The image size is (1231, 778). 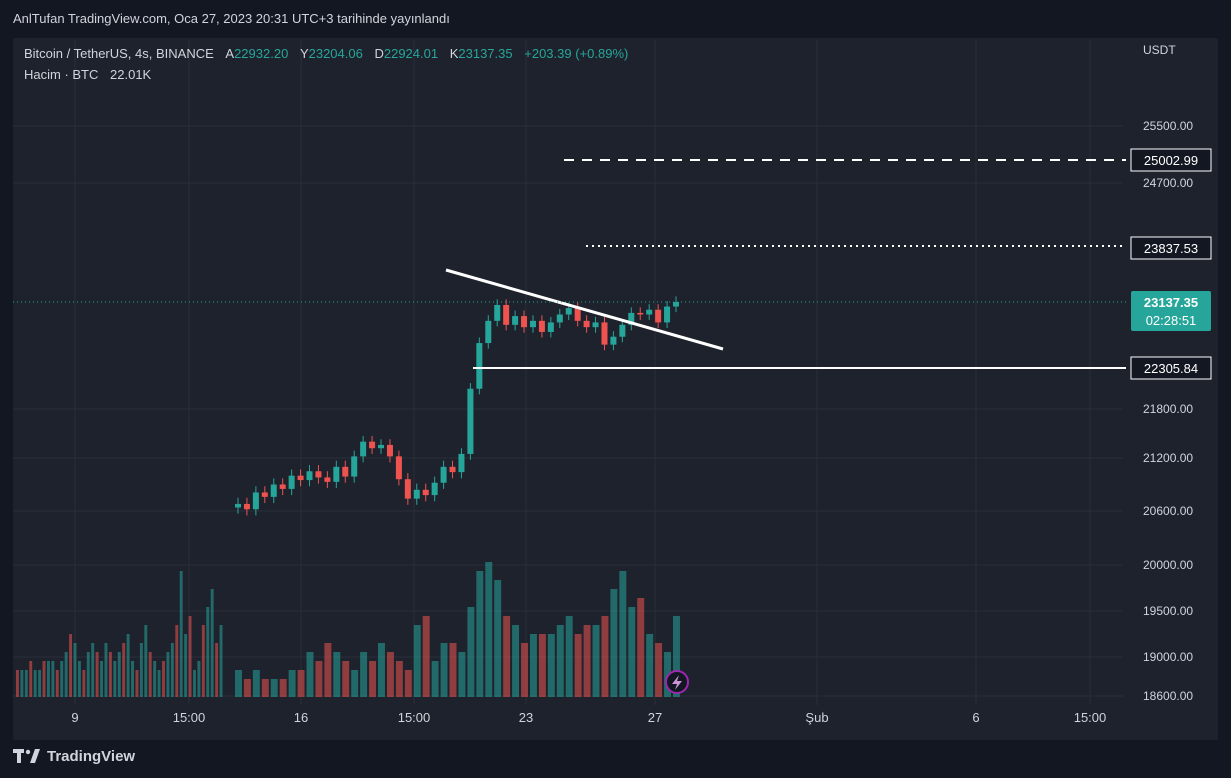 What do you see at coordinates (1168, 183) in the screenshot?
I see `y-tick-label: 24700.00` at bounding box center [1168, 183].